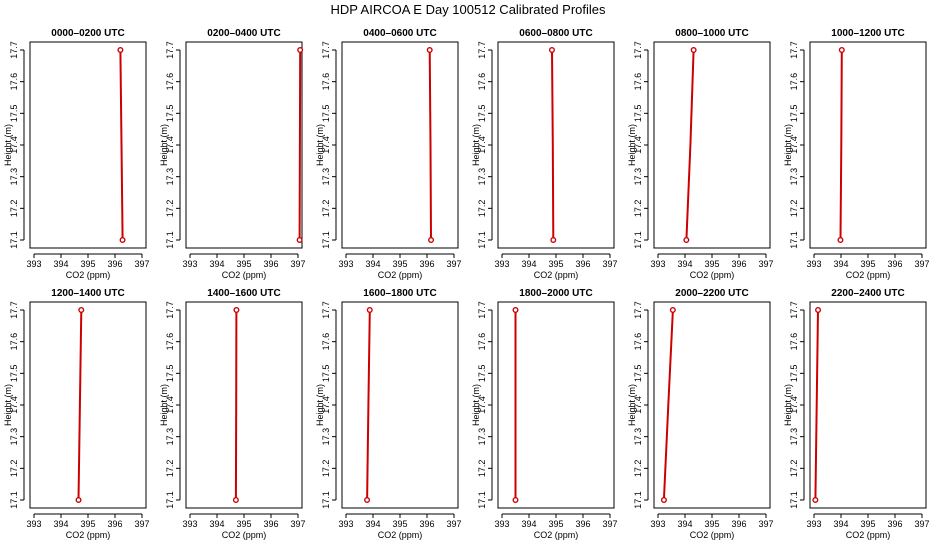 This screenshot has width=936, height=540. Describe the element at coordinates (711, 293) in the screenshot. I see `panel-title: 2000–2200 UTC` at that location.